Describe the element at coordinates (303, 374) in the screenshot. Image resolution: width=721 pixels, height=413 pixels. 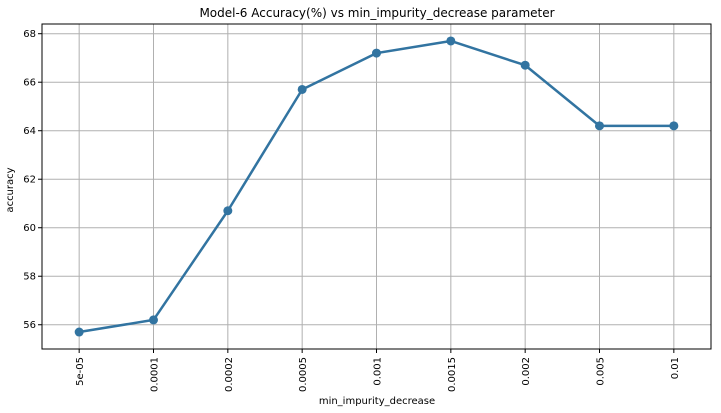
I see `x-tick-label: 0.0005` at that location.